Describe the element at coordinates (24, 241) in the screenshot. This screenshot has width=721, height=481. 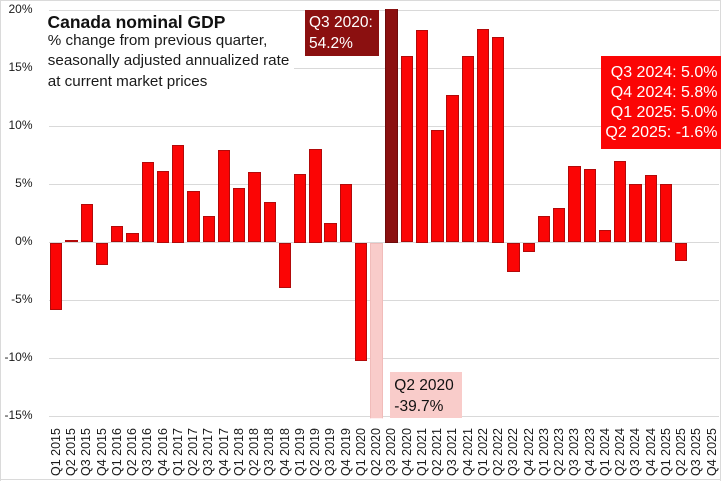
I see `y-tick-label: 0%` at that location.